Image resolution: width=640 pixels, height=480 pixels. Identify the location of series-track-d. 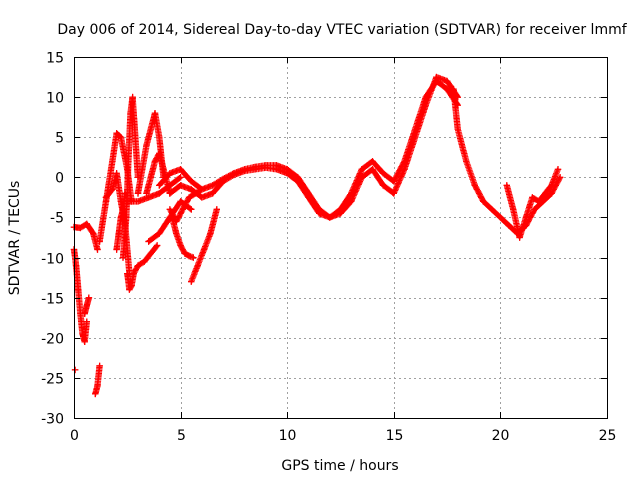
(75, 370).